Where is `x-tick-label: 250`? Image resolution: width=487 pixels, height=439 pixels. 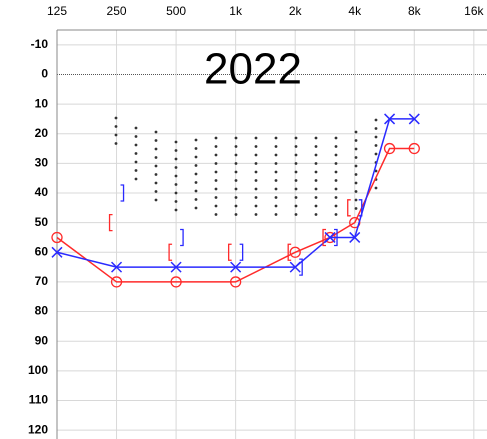 x-tick-label: 250 is located at coordinates (117, 11).